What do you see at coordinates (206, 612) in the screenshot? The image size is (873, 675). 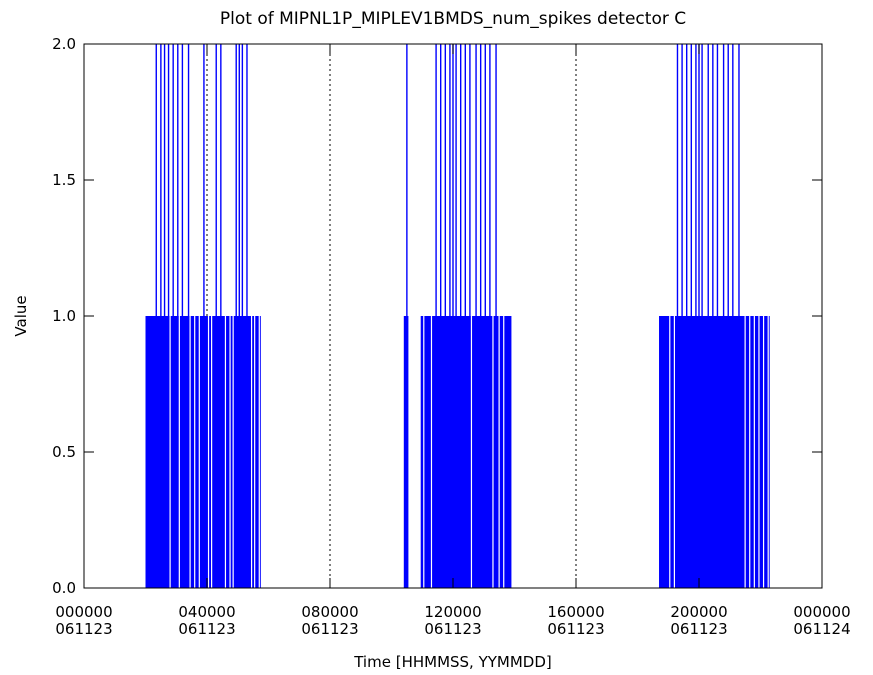 I see `x-tick-label-time: 040000` at bounding box center [206, 612].